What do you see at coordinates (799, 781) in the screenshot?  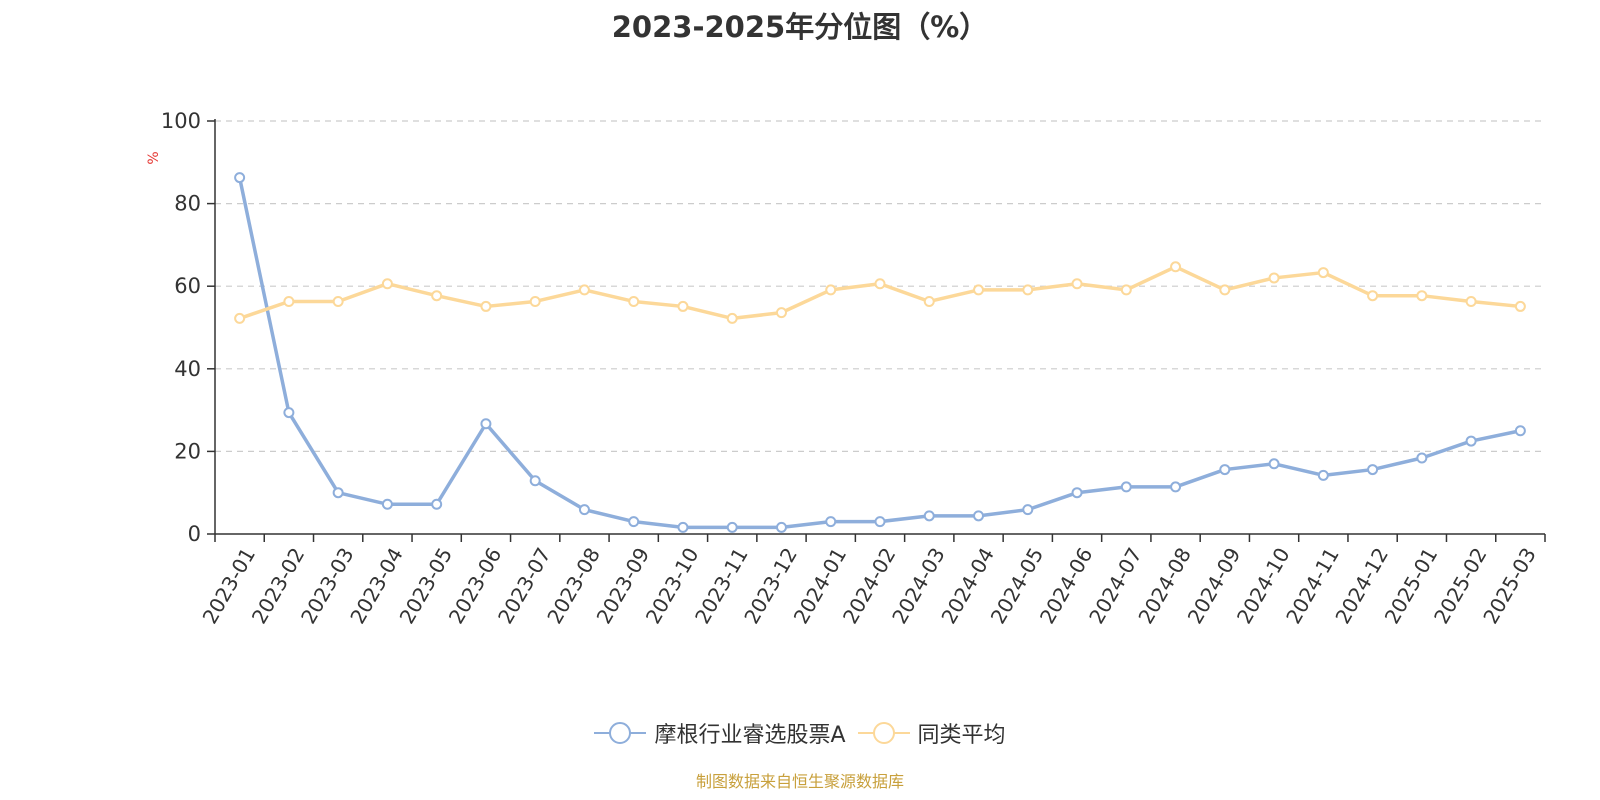 I see `data-source-note: 制图数据来自恒生聚源数据库` at bounding box center [799, 781].